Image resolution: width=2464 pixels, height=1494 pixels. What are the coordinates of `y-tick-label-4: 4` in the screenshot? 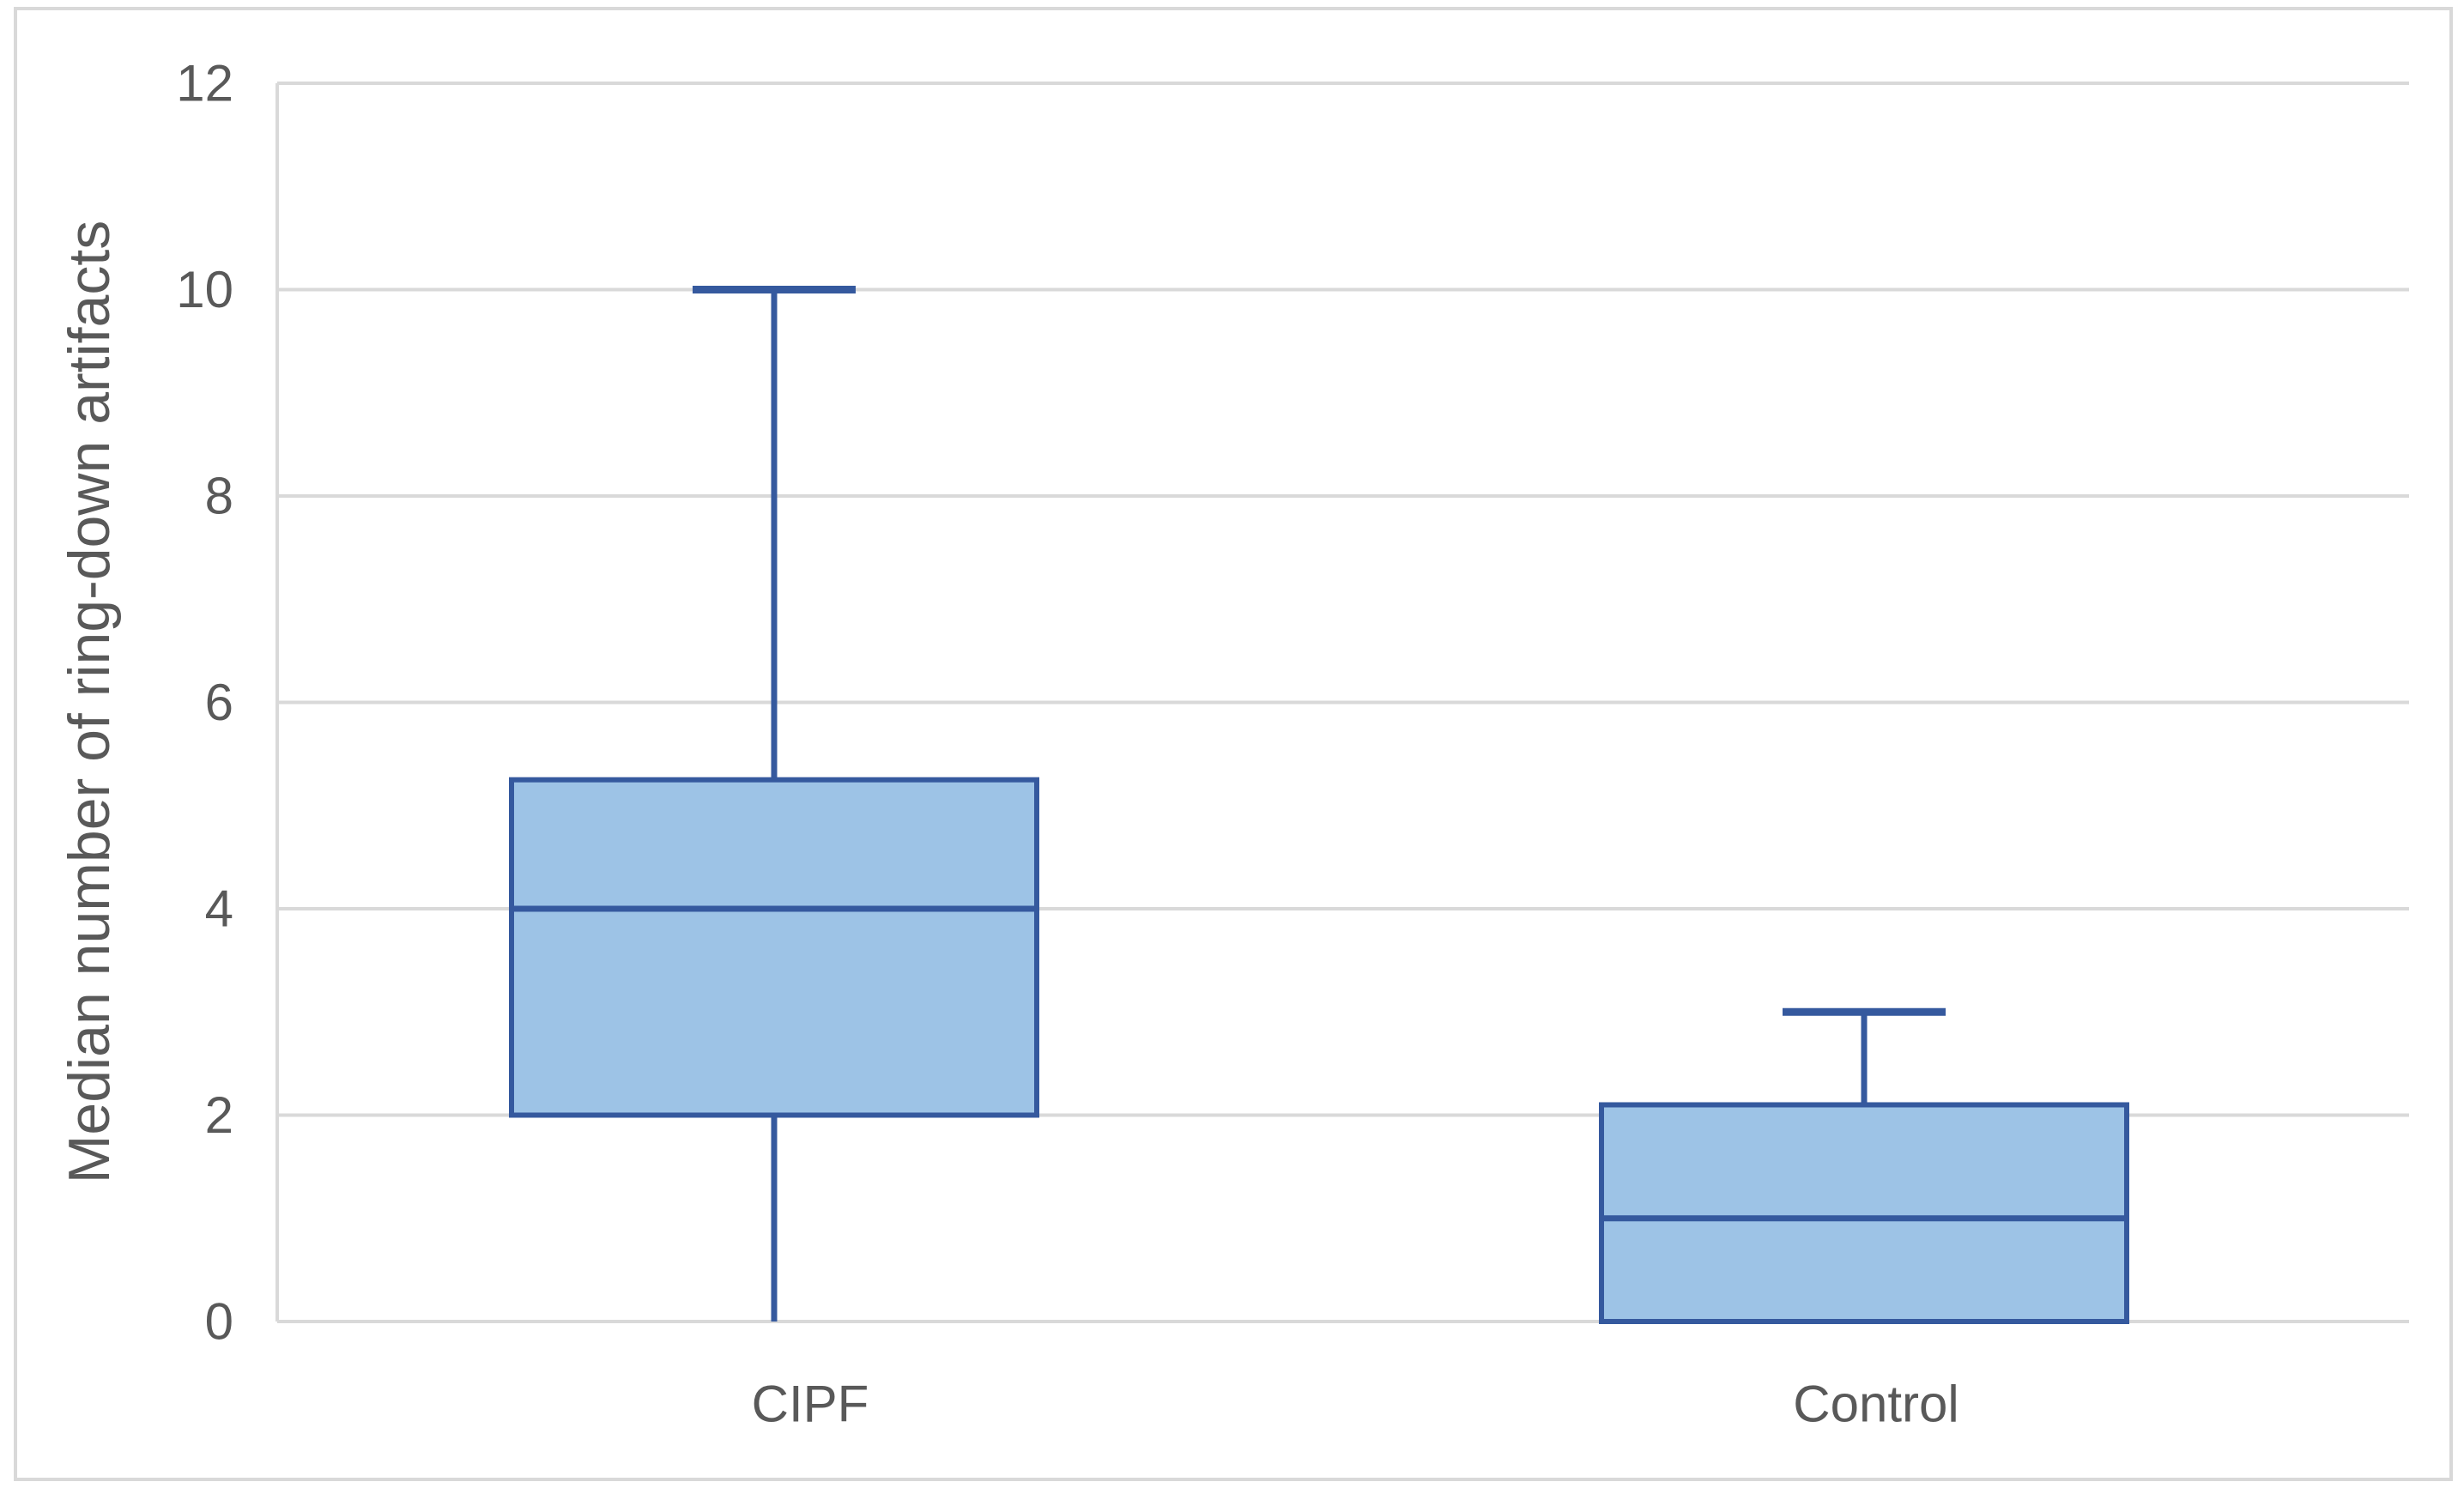 It's located at (219, 909).